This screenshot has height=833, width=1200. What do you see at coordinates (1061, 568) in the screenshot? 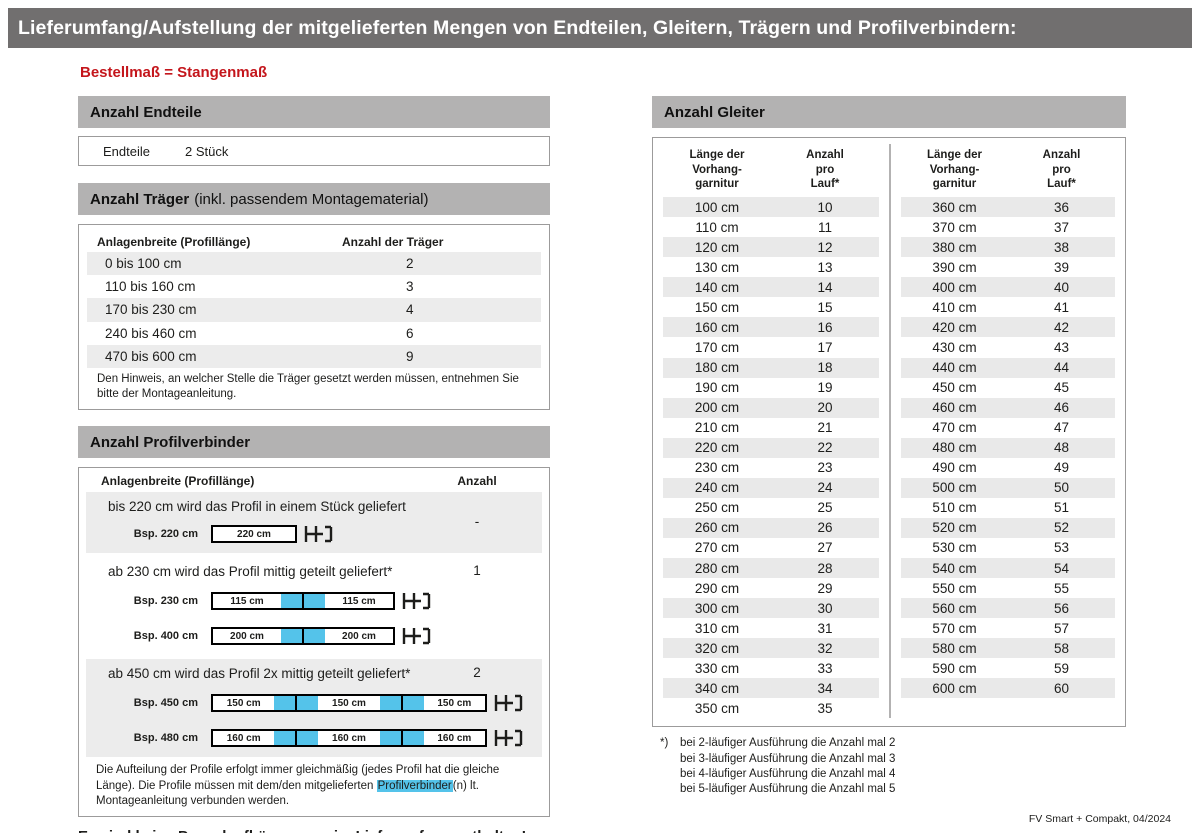
I see `count-cell: 54` at bounding box center [1061, 568].